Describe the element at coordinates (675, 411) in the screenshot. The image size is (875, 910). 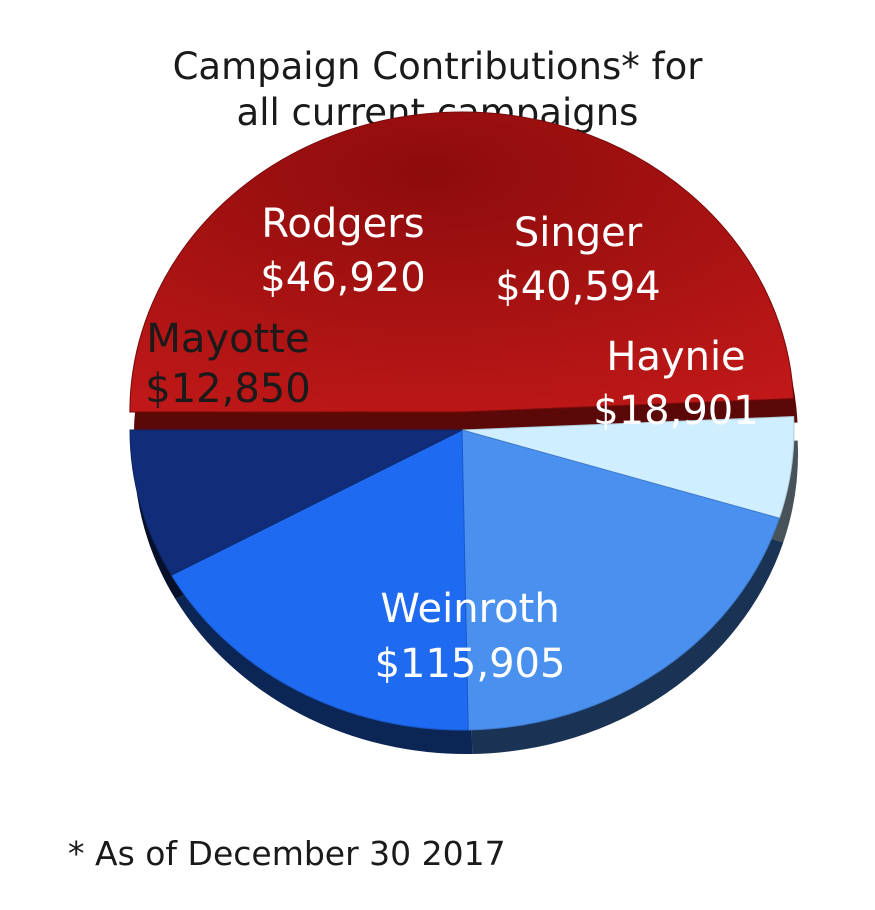
I see `slice-value-haynie: $18,901` at that location.